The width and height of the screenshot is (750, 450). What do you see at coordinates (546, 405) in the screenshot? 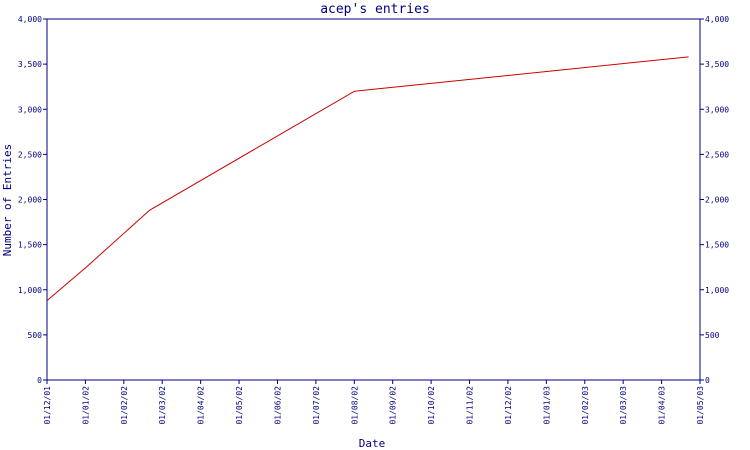
I see `x-tick-label: 01/01/03` at bounding box center [546, 405].